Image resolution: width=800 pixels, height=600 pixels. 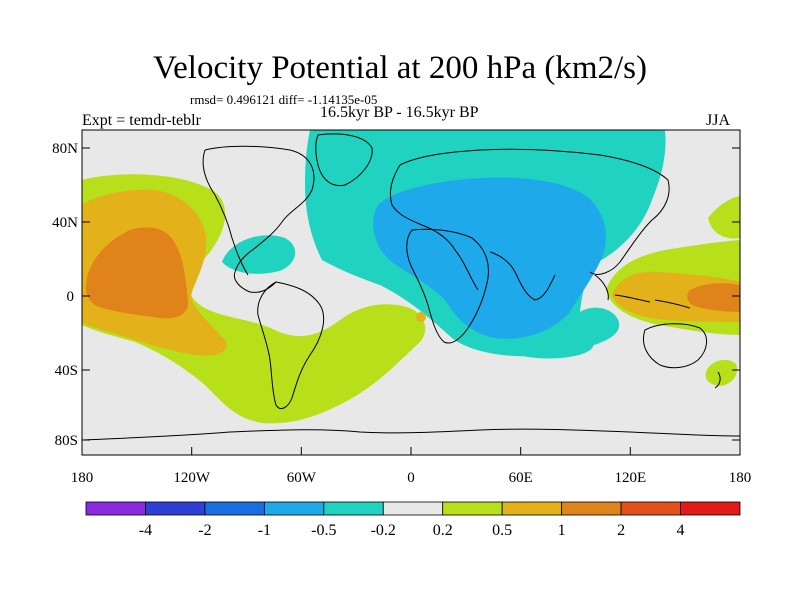 I want to click on colorbar: -4 -2 -1 -0.5 -0.2 0.2 0.5 1 2 4, so click(x=413, y=520).